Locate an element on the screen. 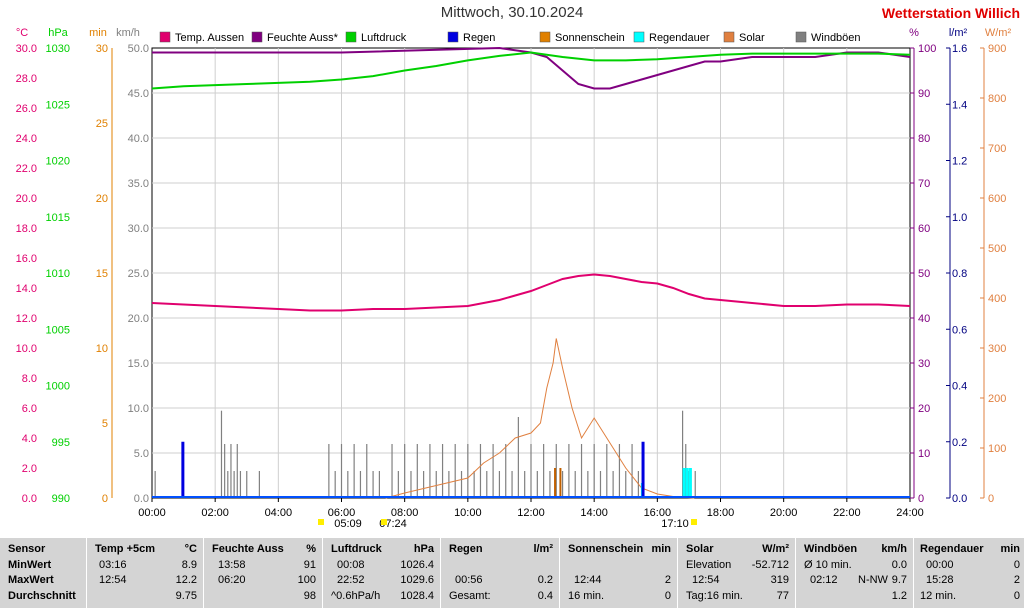  wind-axis-tick: 30.0 is located at coordinates (138, 229).